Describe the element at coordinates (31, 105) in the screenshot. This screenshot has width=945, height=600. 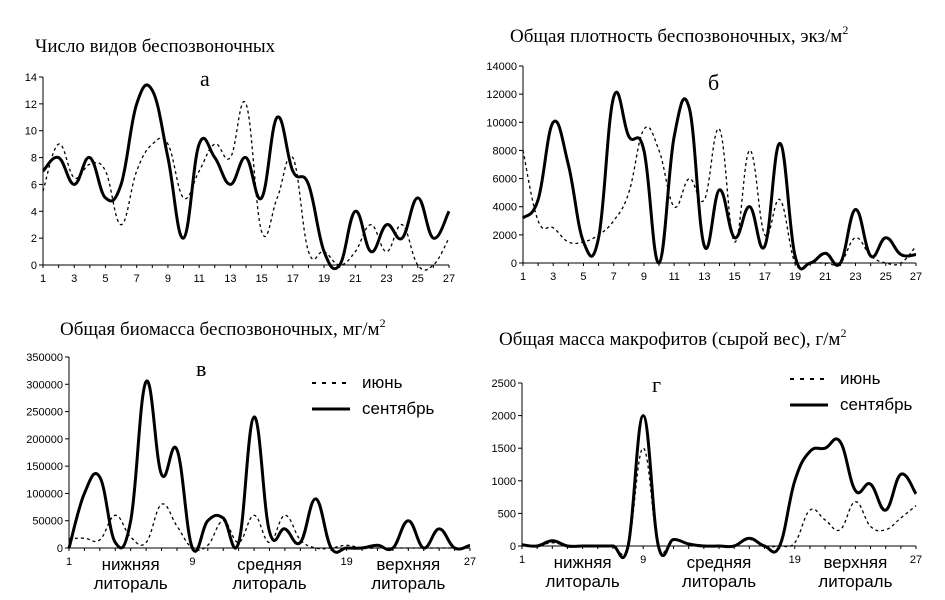
I see `y-tick-label: 12` at that location.